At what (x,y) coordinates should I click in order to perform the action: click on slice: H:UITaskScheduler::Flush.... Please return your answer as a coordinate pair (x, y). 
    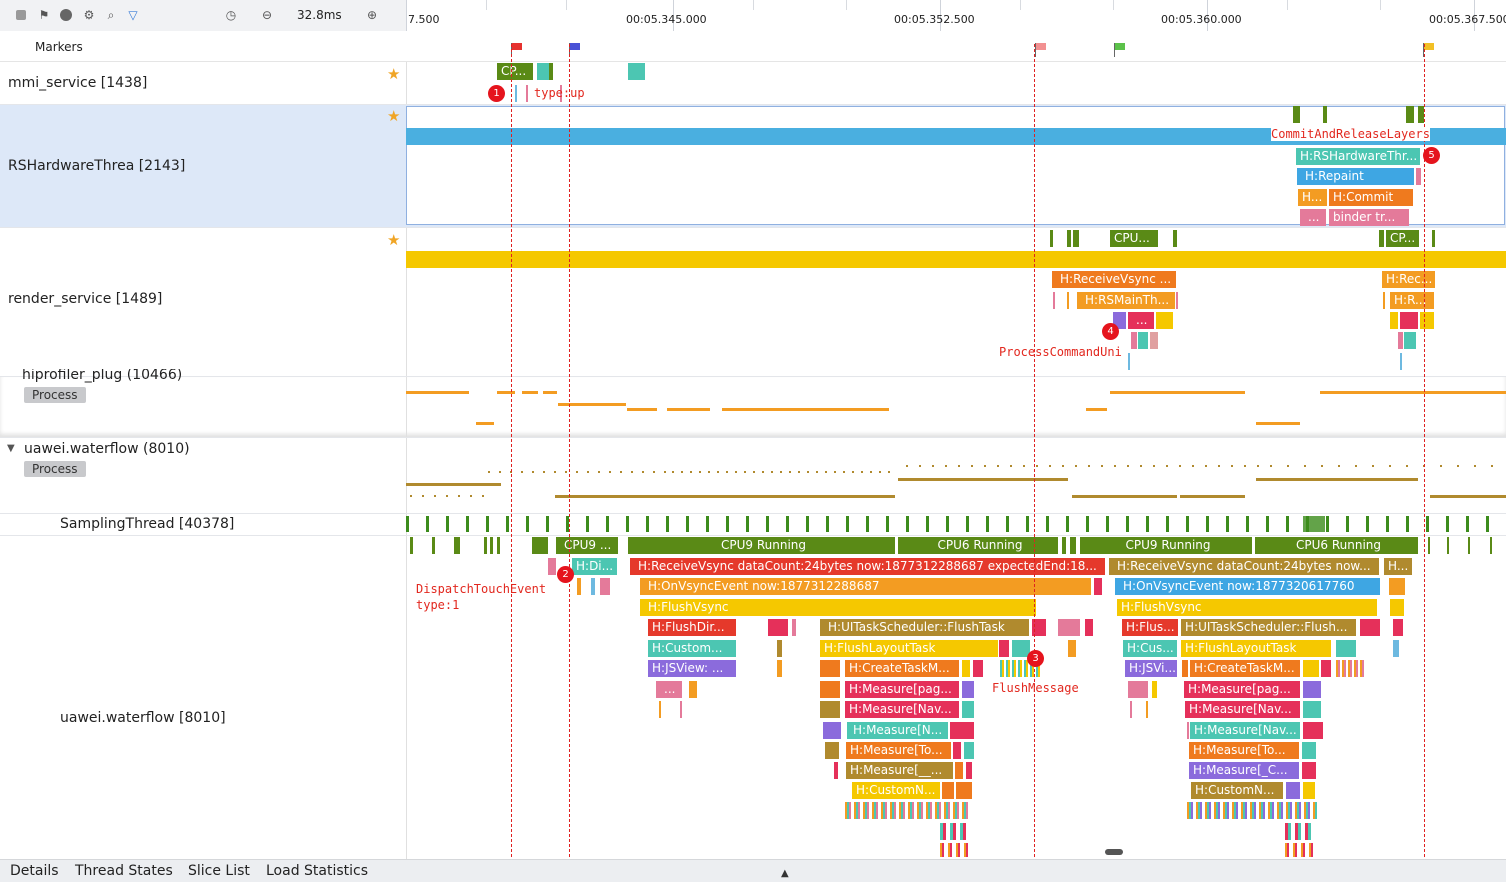
    Looking at the image, I should click on (1268, 627).